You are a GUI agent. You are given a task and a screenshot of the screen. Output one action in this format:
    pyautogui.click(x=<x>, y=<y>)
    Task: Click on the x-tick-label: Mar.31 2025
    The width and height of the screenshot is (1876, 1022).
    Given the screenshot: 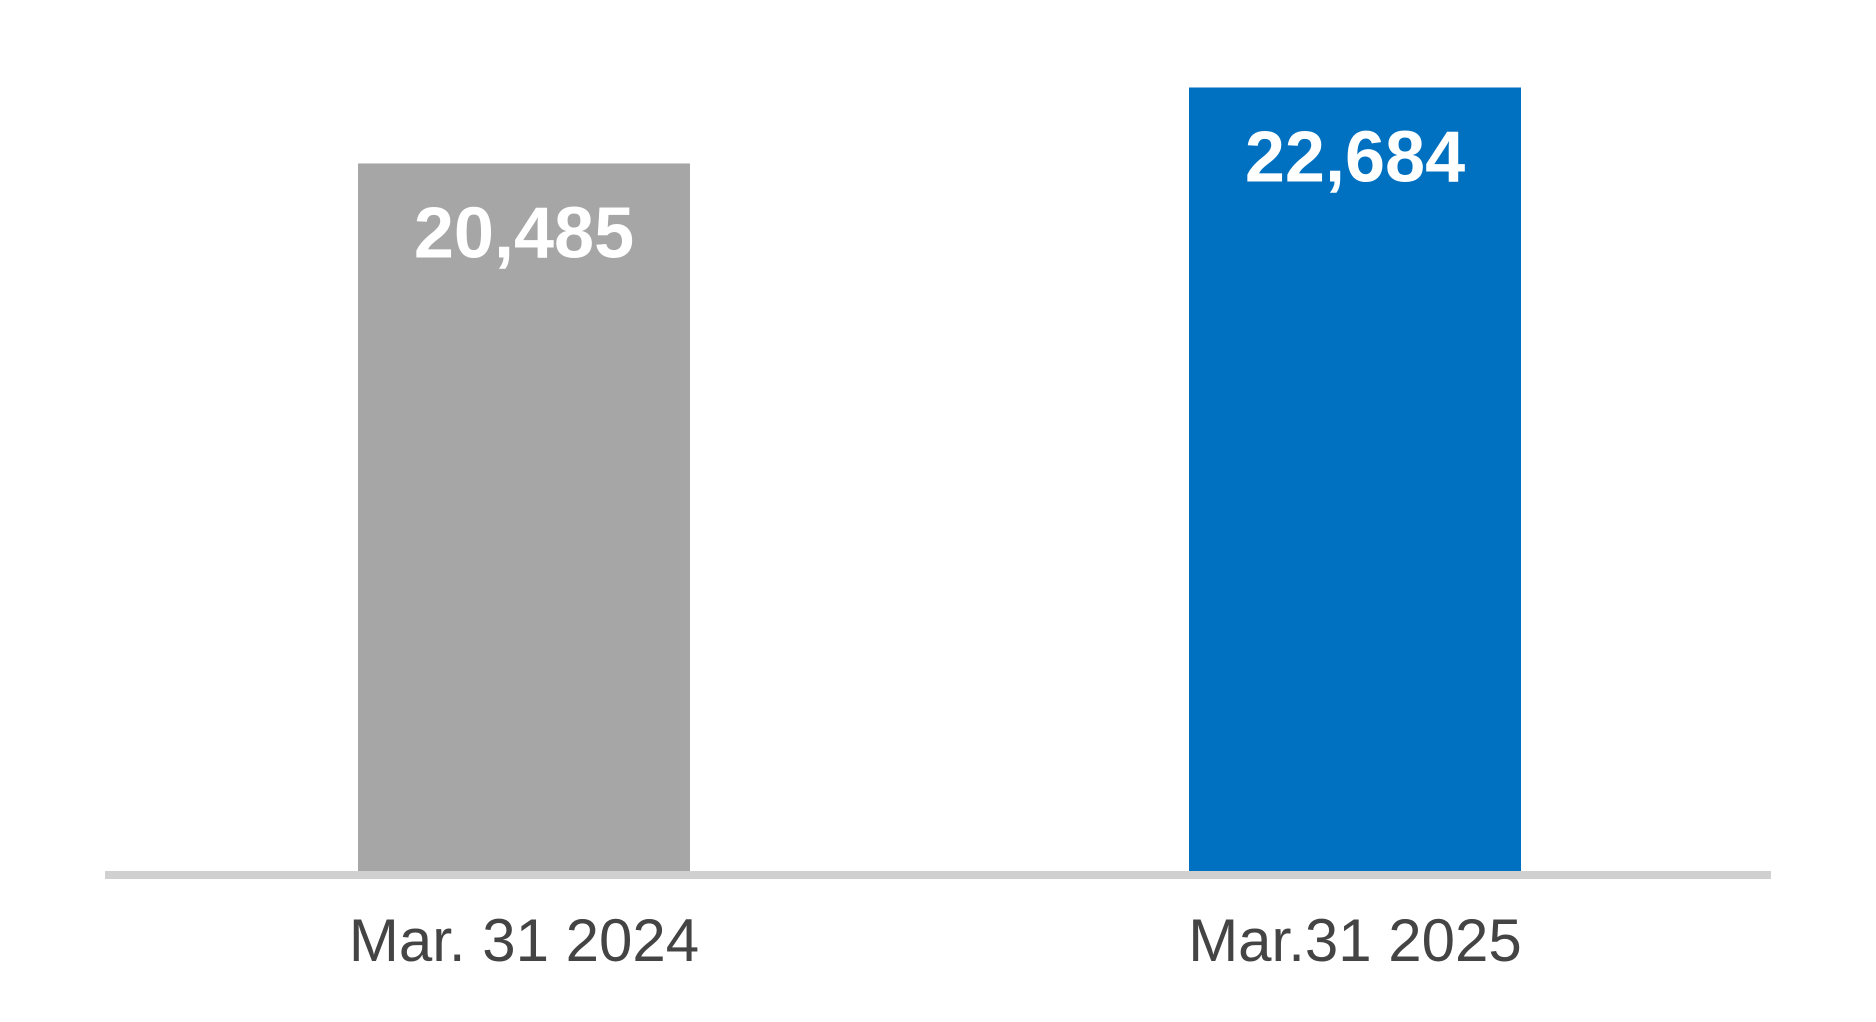 What is the action you would take?
    pyautogui.click(x=1355, y=940)
    